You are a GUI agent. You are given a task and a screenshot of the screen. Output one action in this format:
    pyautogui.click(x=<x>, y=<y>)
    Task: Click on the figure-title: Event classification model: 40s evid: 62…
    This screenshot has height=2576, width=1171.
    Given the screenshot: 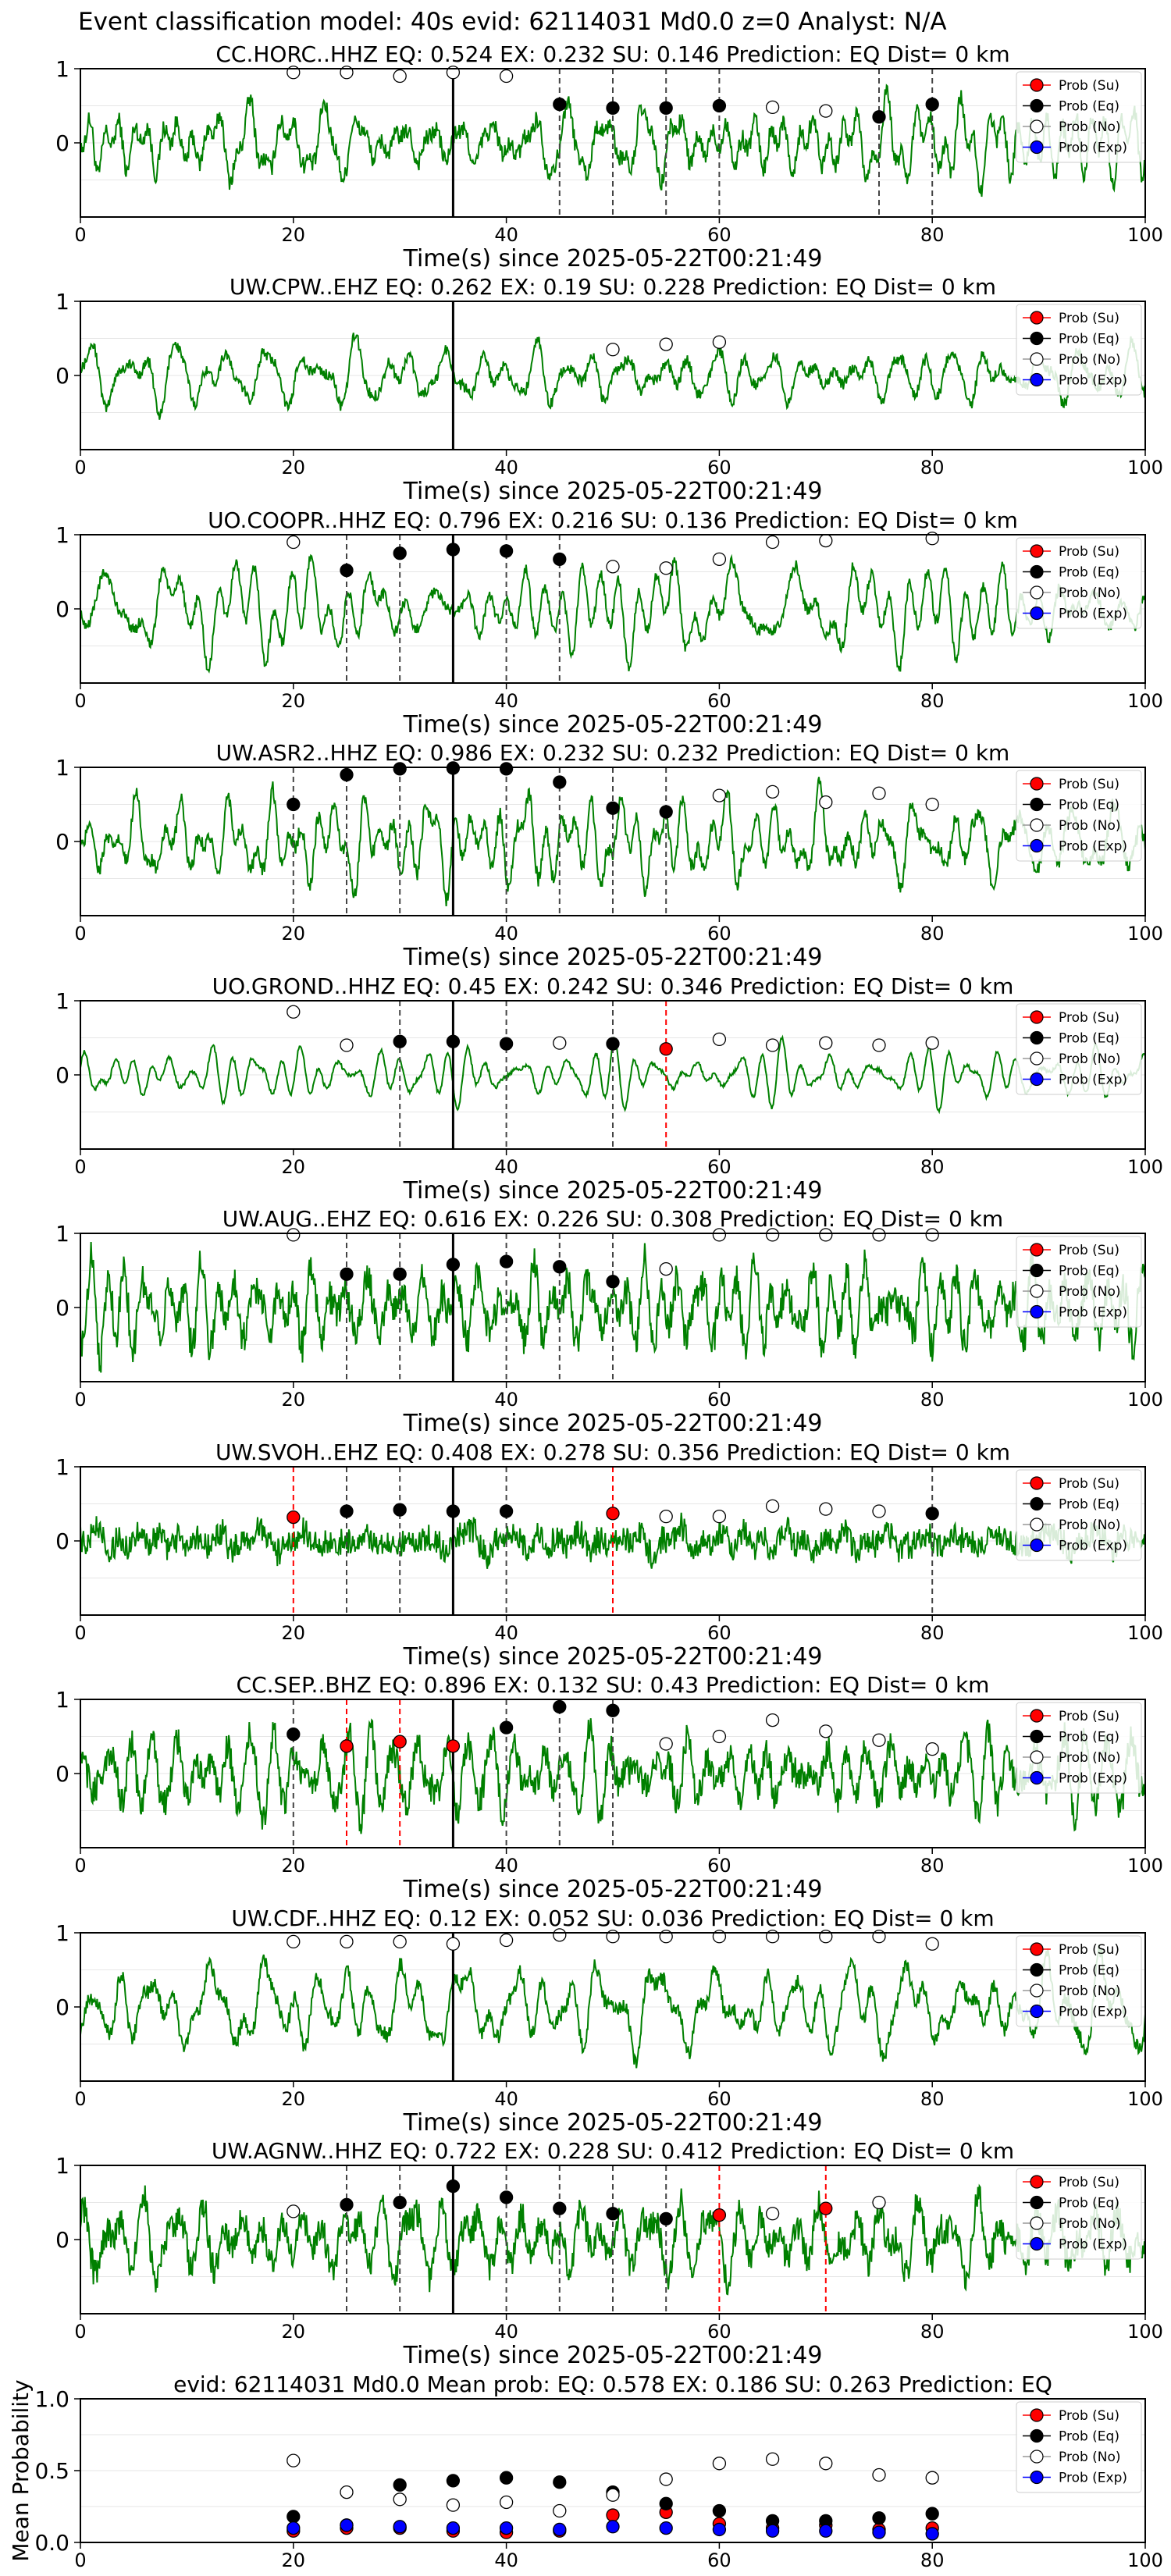 What is the action you would take?
    pyautogui.click(x=512, y=22)
    